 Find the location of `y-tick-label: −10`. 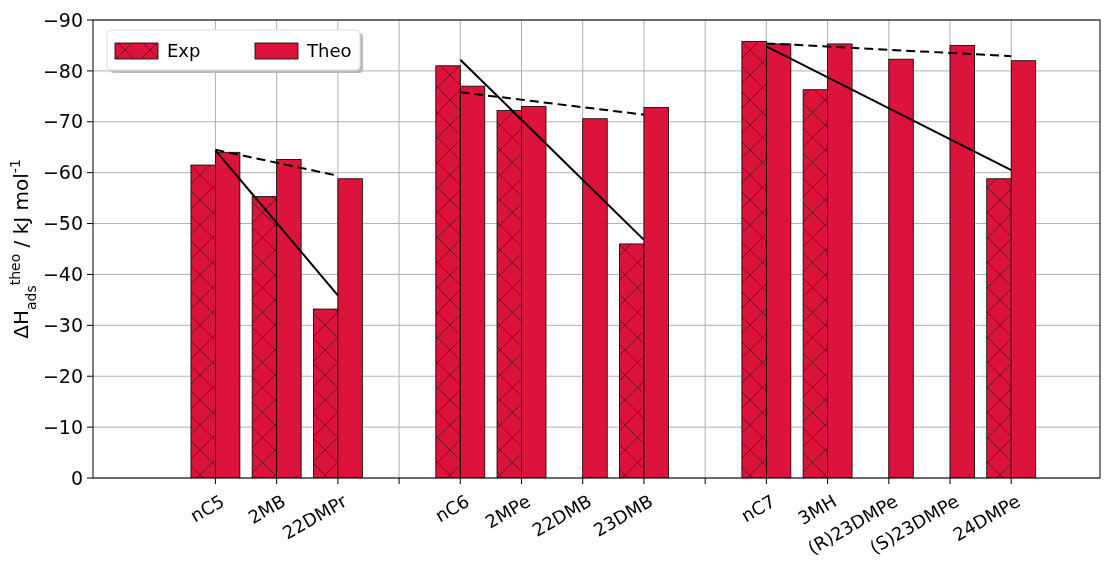

y-tick-label: −10 is located at coordinates (62, 426).